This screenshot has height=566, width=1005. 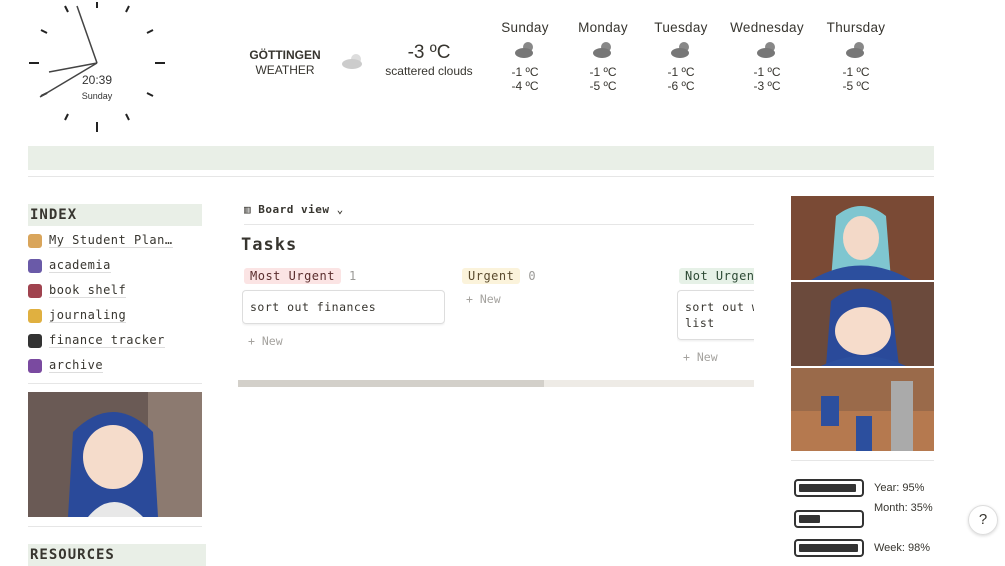 I want to click on progress-label: Year: 95%, so click(x=899, y=488).